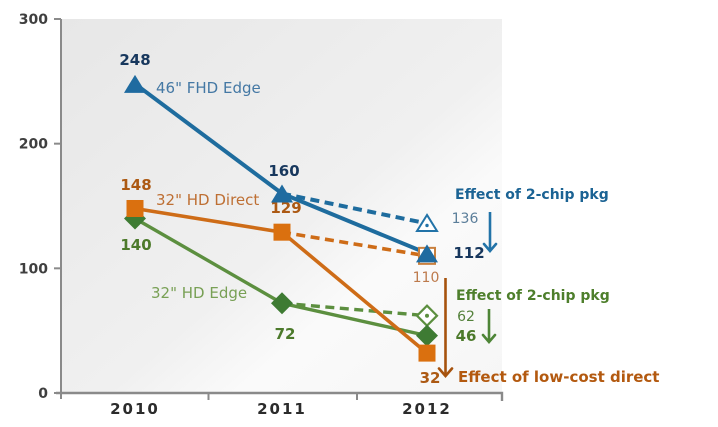  What do you see at coordinates (285, 208) in the screenshot?
I see `value-label-orange-2011: 129` at bounding box center [285, 208].